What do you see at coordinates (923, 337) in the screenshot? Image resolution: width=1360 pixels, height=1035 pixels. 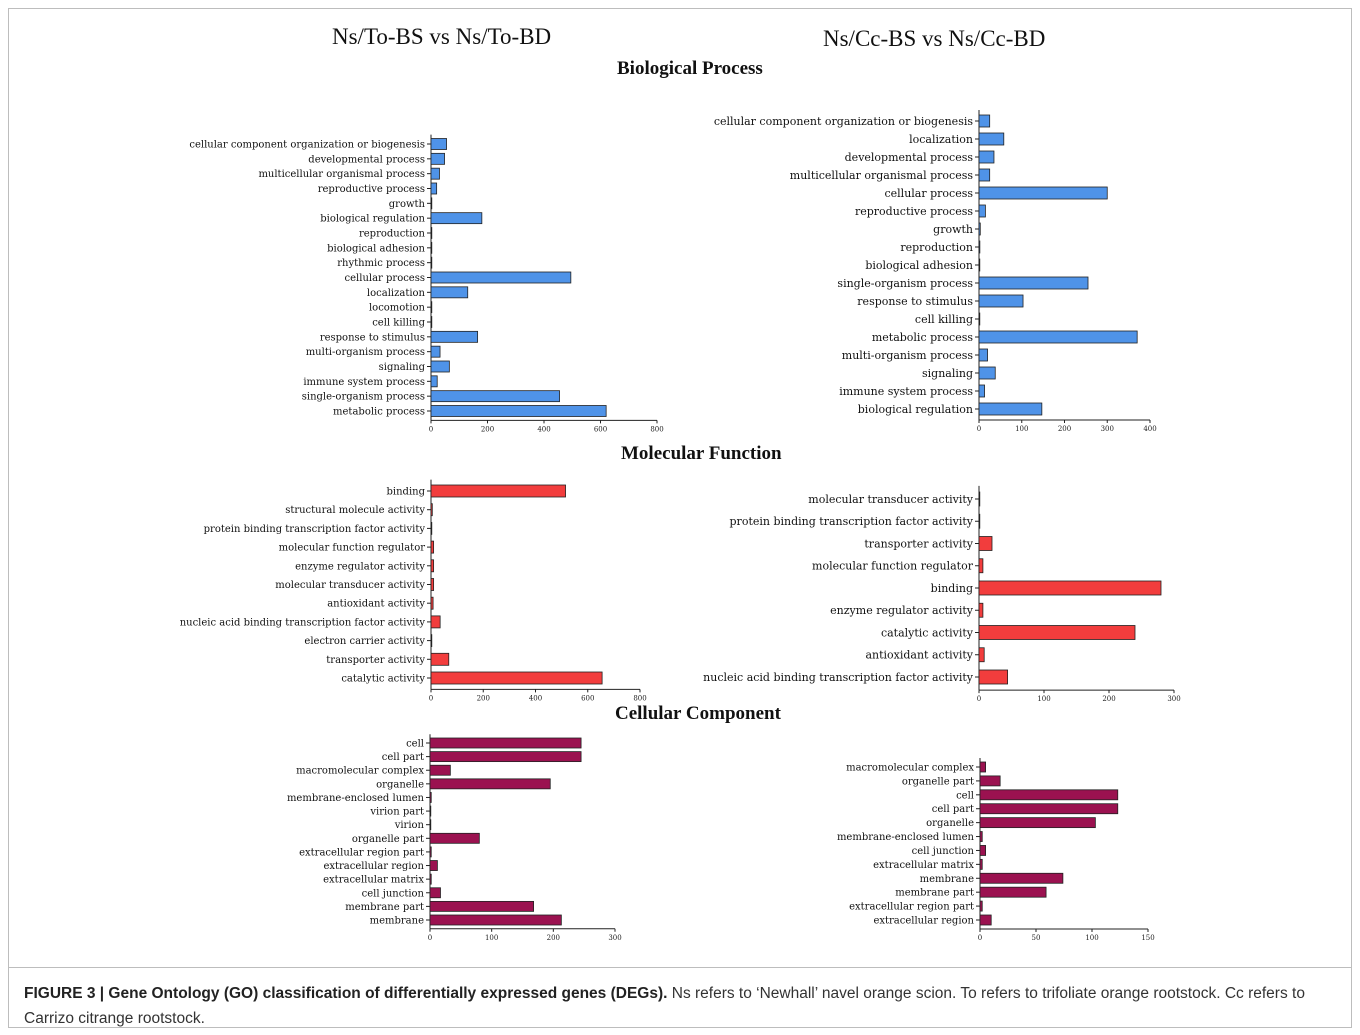 I see `category-label-metabolic-process: metabolic process` at bounding box center [923, 337].